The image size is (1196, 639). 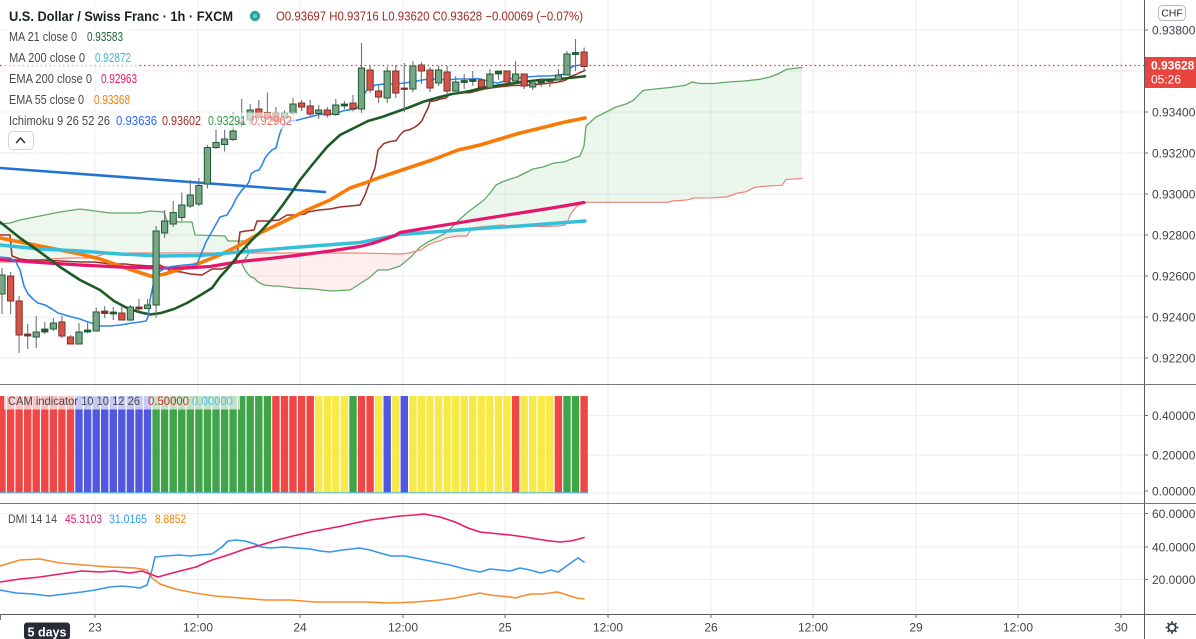 I want to click on svg-text: 0.93400, so click(x=1174, y=113).